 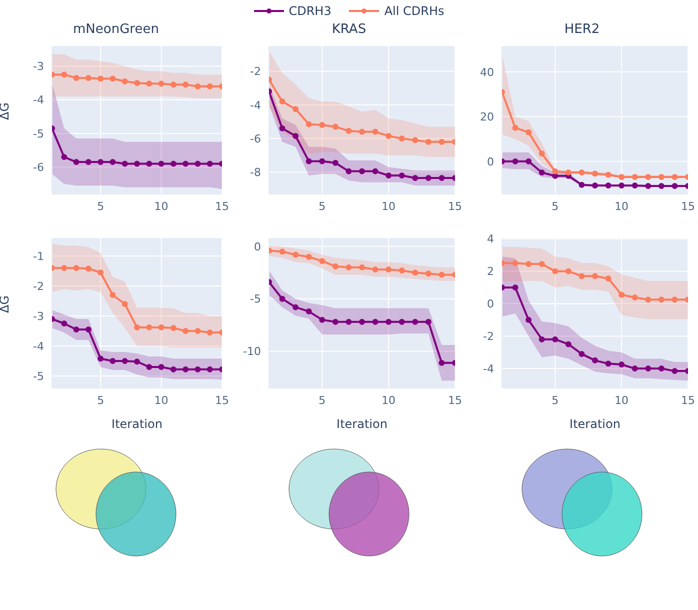 What do you see at coordinates (38, 67) in the screenshot?
I see `y-tick-label: -3` at bounding box center [38, 67].